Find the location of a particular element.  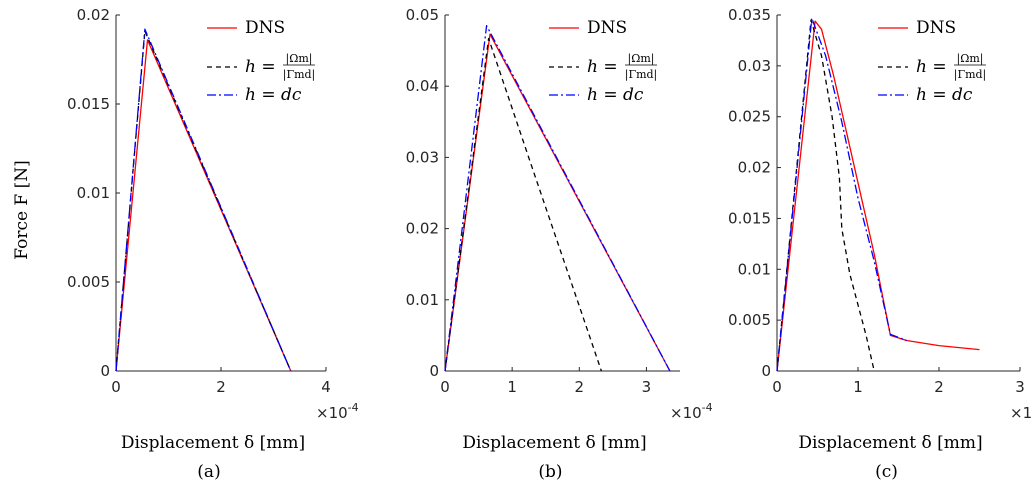

panel-caption: (c) is located at coordinates (886, 472).